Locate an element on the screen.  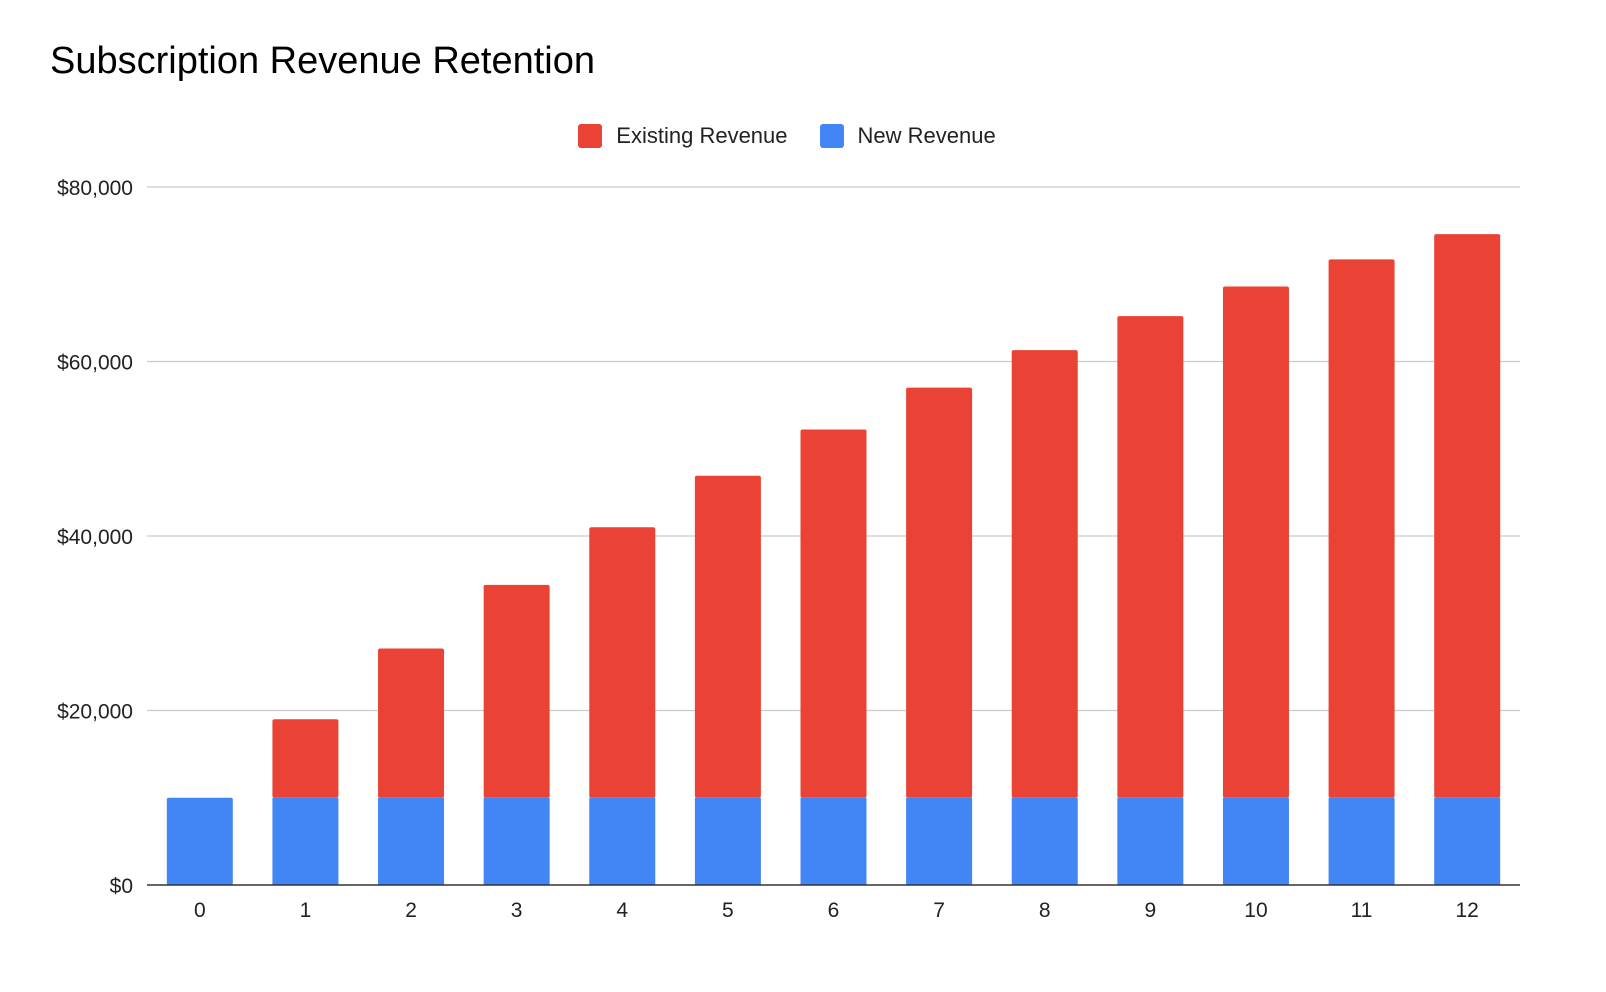
legend-swatch-new-revenue is located at coordinates (831, 136).